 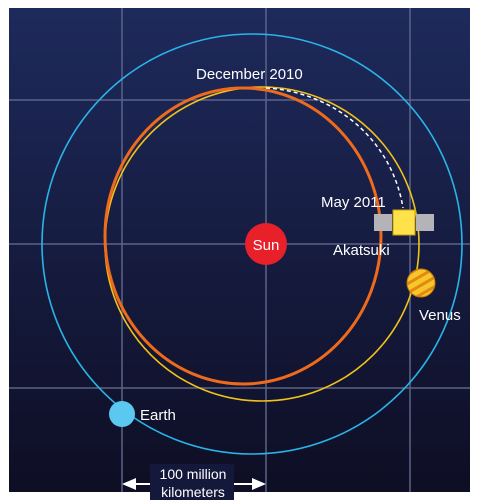 What do you see at coordinates (404, 222) in the screenshot?
I see `spacecraft-icon` at bounding box center [404, 222].